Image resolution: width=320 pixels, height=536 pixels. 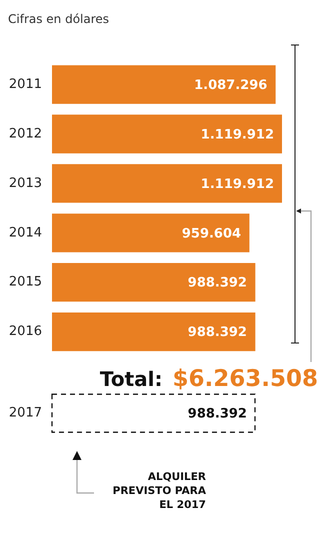 What do you see at coordinates (25, 134) in the screenshot?
I see `y-tick-label: 2012` at bounding box center [25, 134].